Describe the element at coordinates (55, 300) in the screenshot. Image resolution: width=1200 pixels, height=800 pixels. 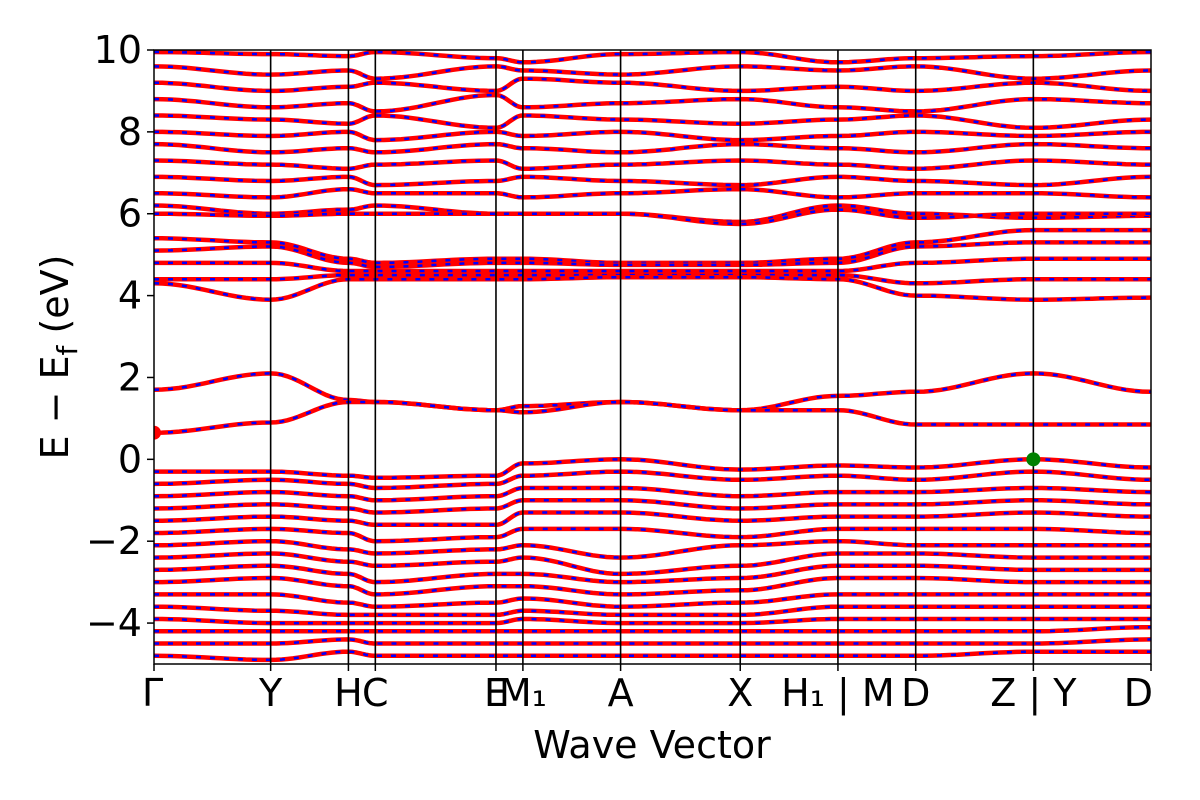
I see `y-axis-label-unit: (eV)` at that location.